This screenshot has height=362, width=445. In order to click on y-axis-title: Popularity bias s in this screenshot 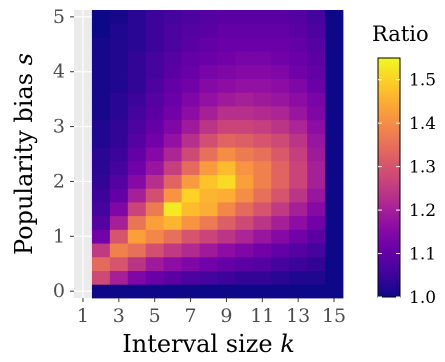, I will do `click(24, 154)`.